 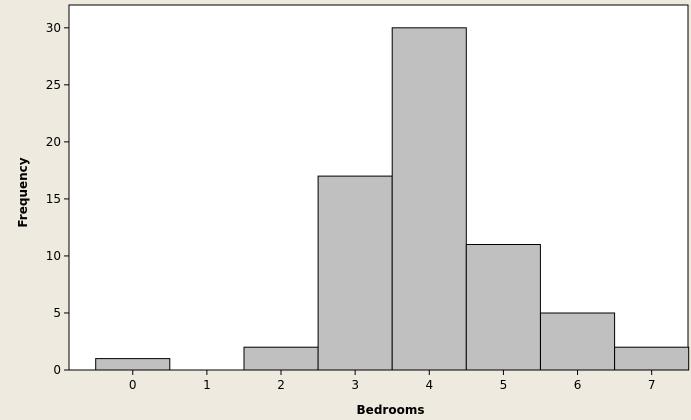 What do you see at coordinates (53, 85) in the screenshot?
I see `y-tick-label-25: 25` at bounding box center [53, 85].